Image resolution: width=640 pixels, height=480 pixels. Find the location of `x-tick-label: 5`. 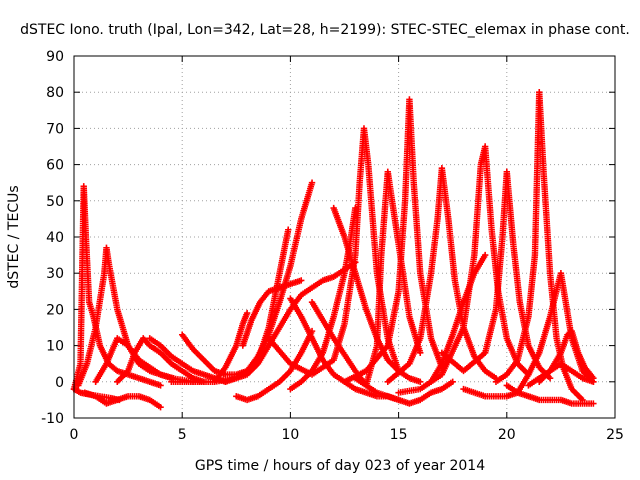

x-tick-label: 5 is located at coordinates (182, 435).